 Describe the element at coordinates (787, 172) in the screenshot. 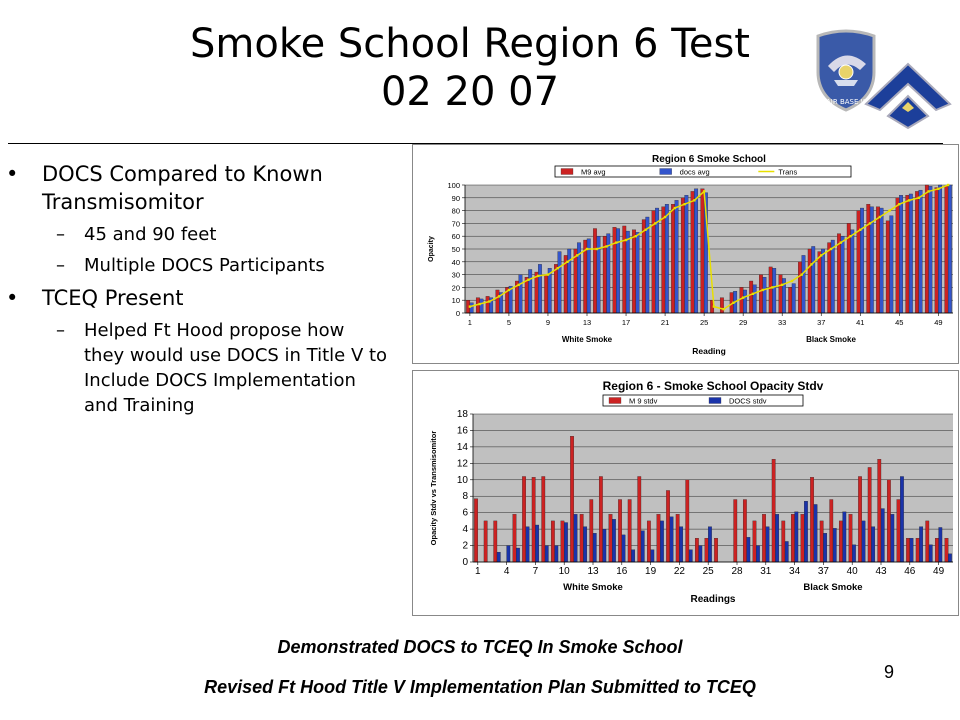

I see `legend-entry: Trans` at that location.